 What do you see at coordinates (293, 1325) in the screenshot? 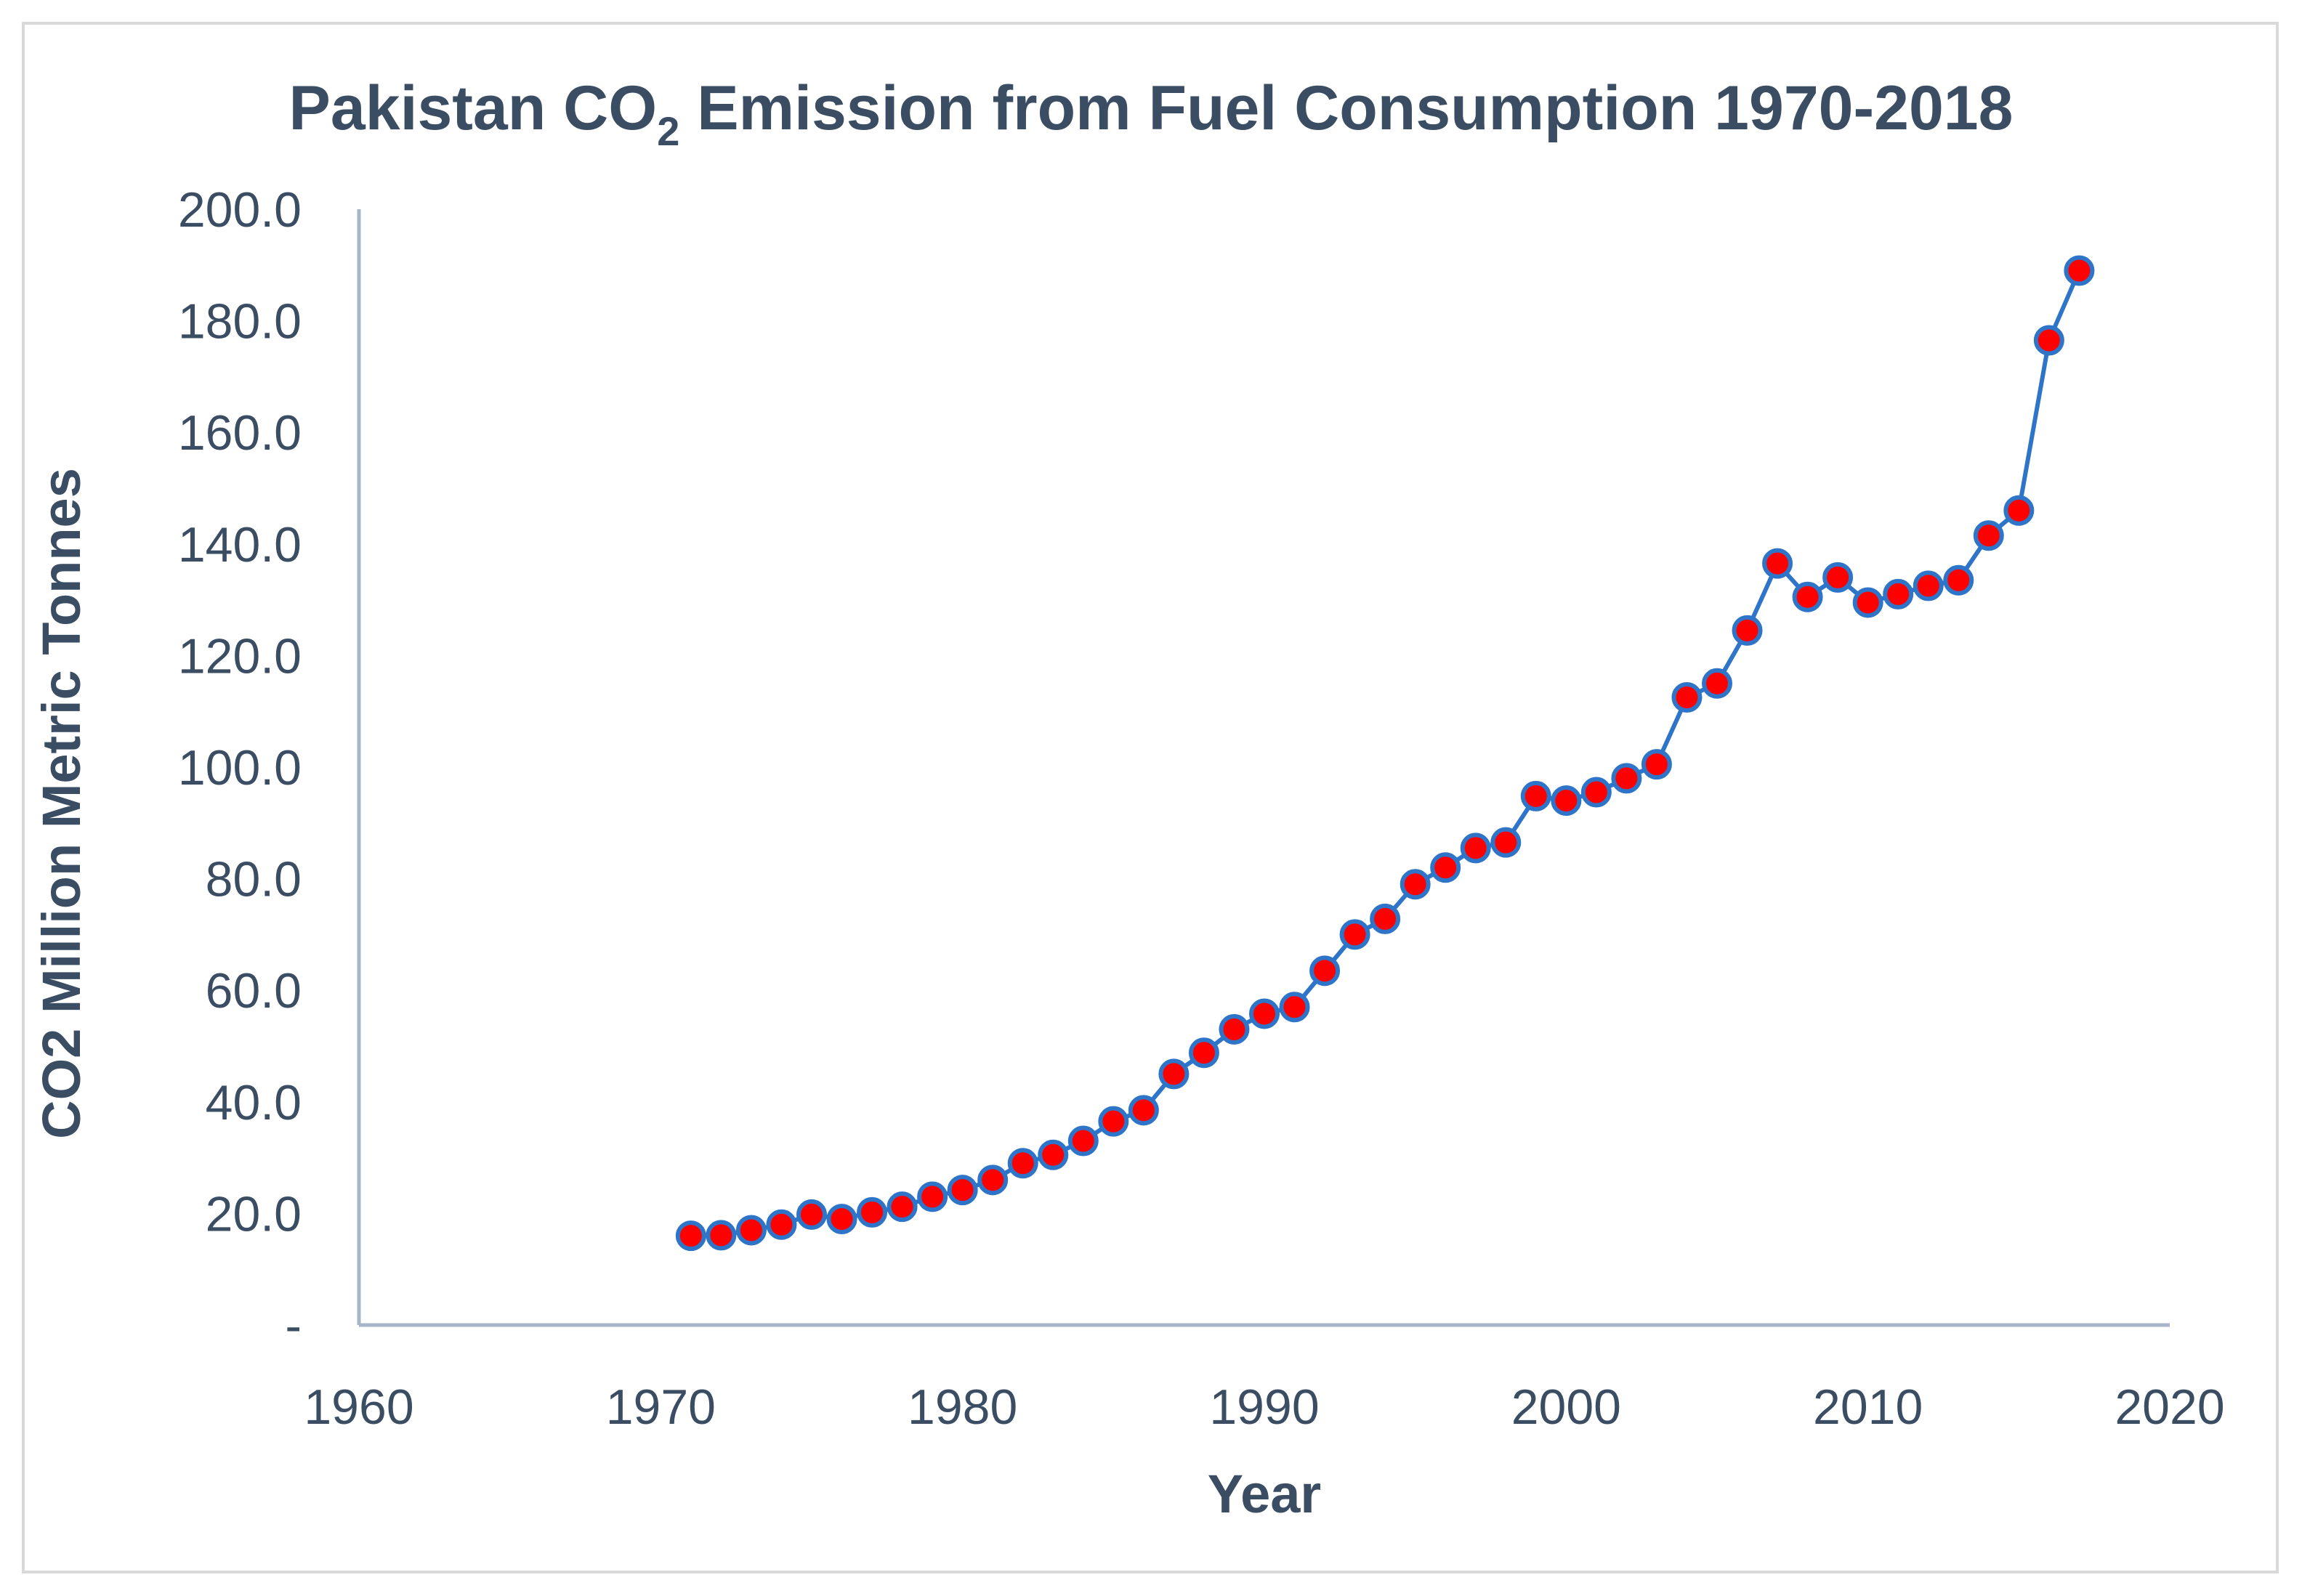
I see `y-tick-label: -` at bounding box center [293, 1325].